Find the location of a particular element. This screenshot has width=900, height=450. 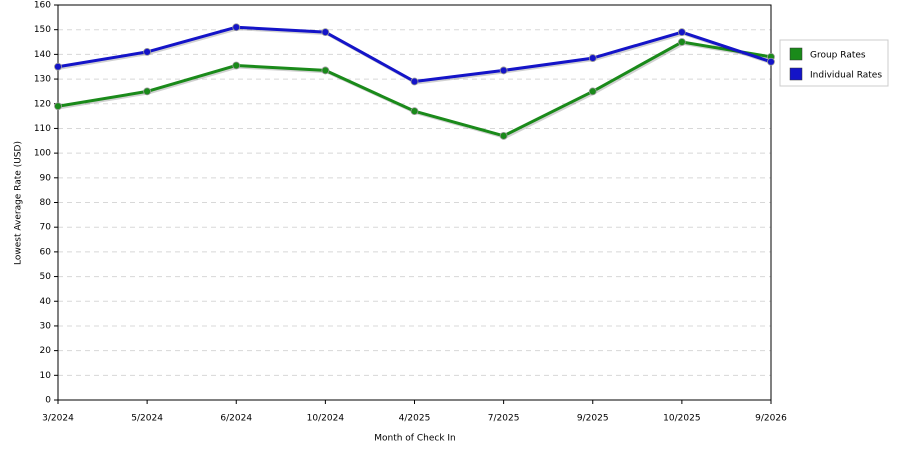

y-tick-label: 0 is located at coordinates (48, 401).